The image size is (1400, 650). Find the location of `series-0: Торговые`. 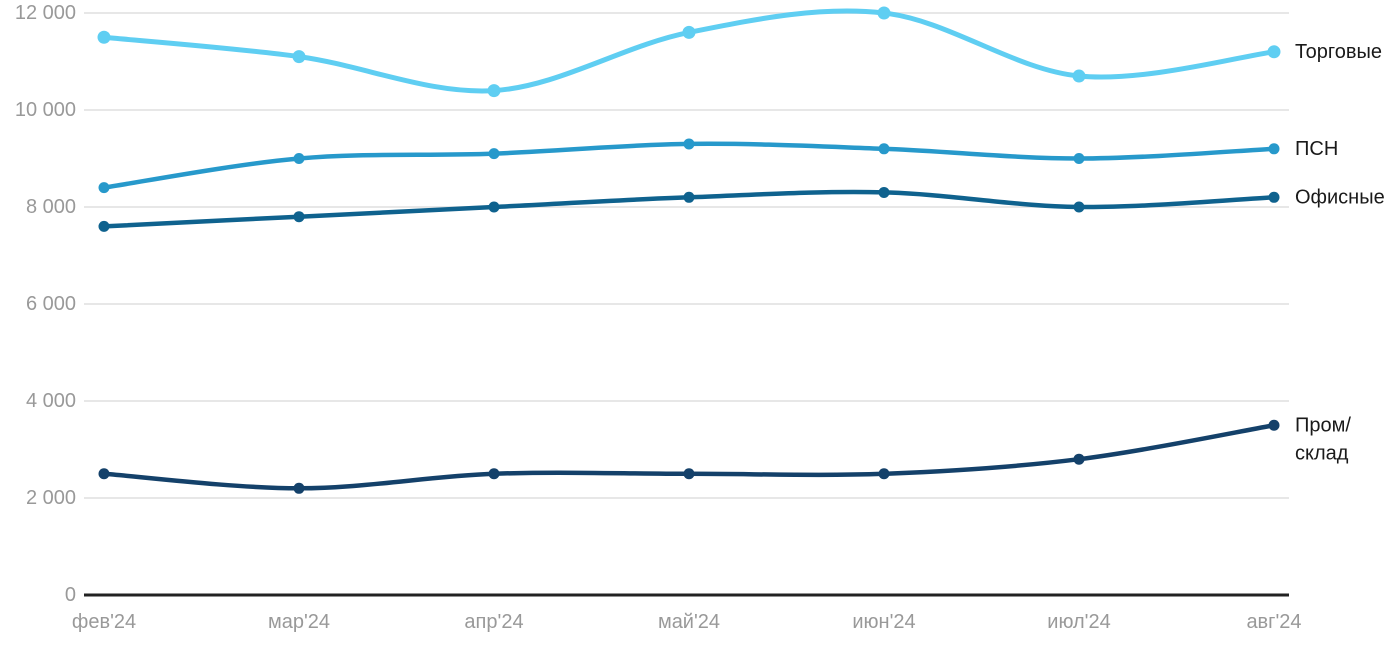

series-0: Торговые is located at coordinates (739, 52).